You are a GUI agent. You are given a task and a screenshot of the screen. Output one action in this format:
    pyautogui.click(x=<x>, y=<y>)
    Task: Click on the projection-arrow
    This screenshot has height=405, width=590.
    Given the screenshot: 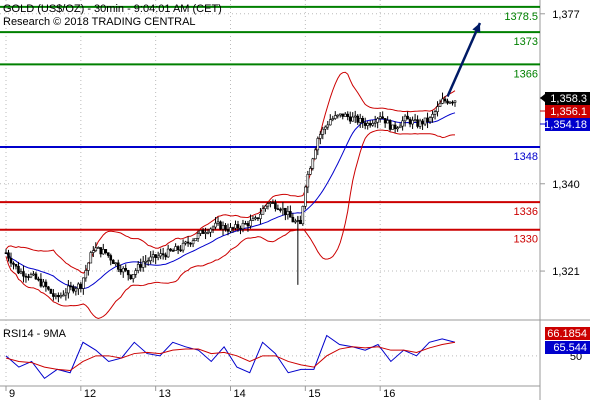 What is the action you would take?
    pyautogui.click(x=464, y=59)
    